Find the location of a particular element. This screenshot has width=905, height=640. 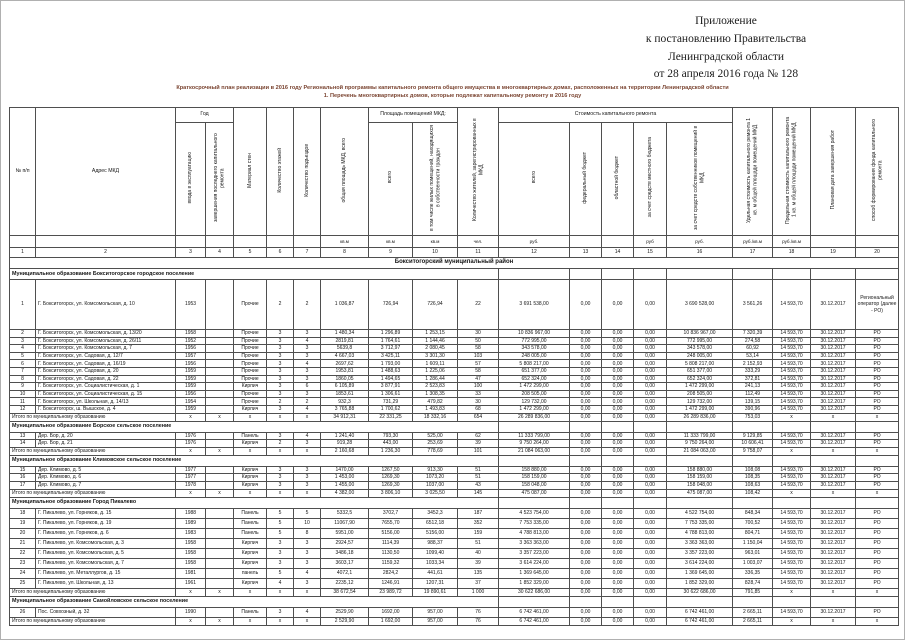

value-cell: 1033,34 is located at coordinates (435, 563).